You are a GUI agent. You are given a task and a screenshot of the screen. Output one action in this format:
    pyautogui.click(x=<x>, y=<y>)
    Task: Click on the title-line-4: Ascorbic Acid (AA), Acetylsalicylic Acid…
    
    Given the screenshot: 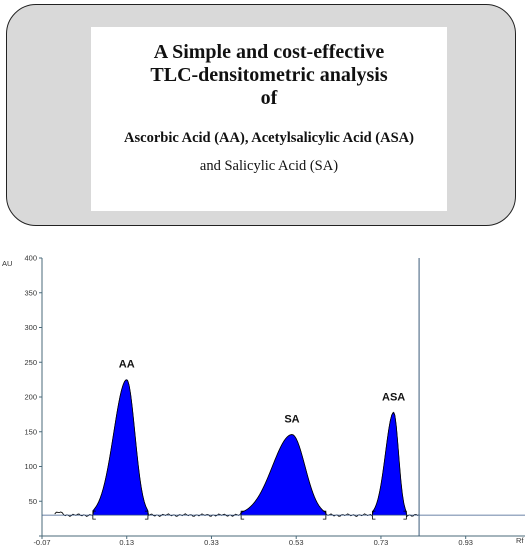 What is the action you would take?
    pyautogui.click(x=269, y=138)
    